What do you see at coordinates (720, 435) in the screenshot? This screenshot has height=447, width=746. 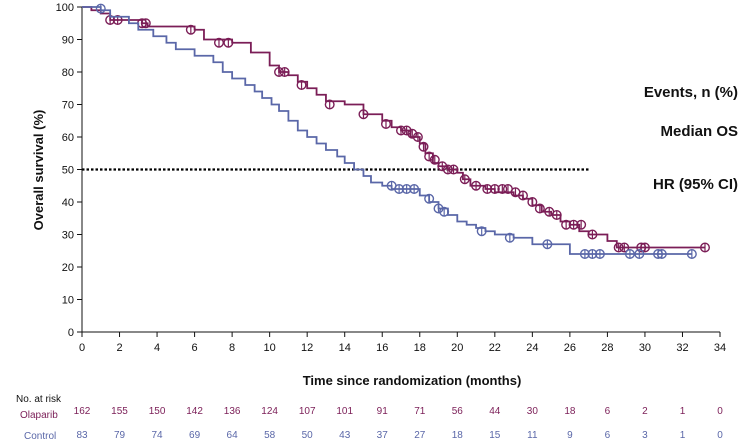 I see `risk-value-control: 0` at bounding box center [720, 435].